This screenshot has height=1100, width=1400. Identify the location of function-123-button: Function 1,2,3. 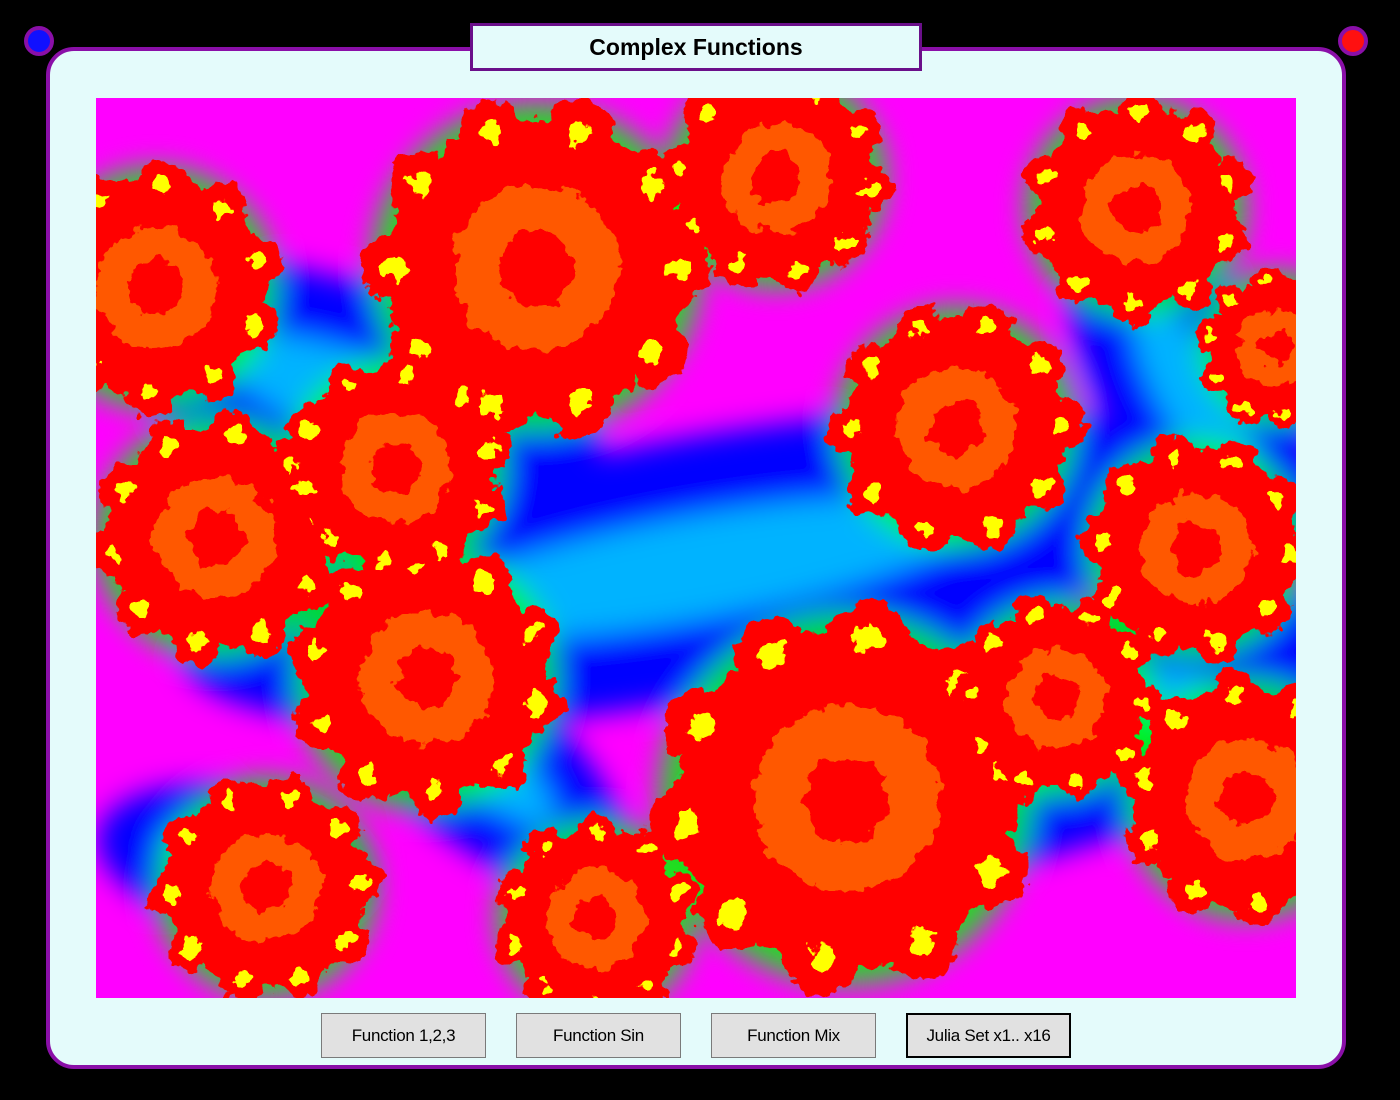
(403, 1035).